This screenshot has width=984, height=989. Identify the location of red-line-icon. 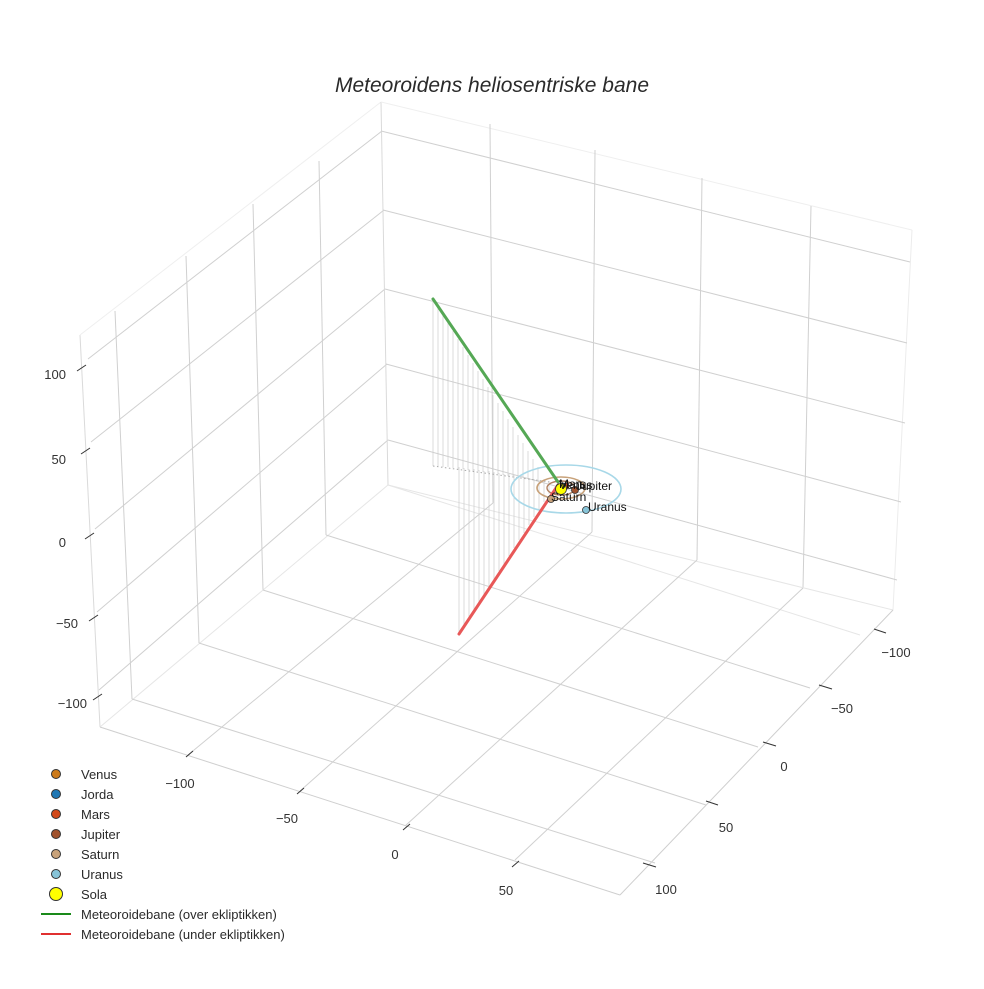
(56, 934).